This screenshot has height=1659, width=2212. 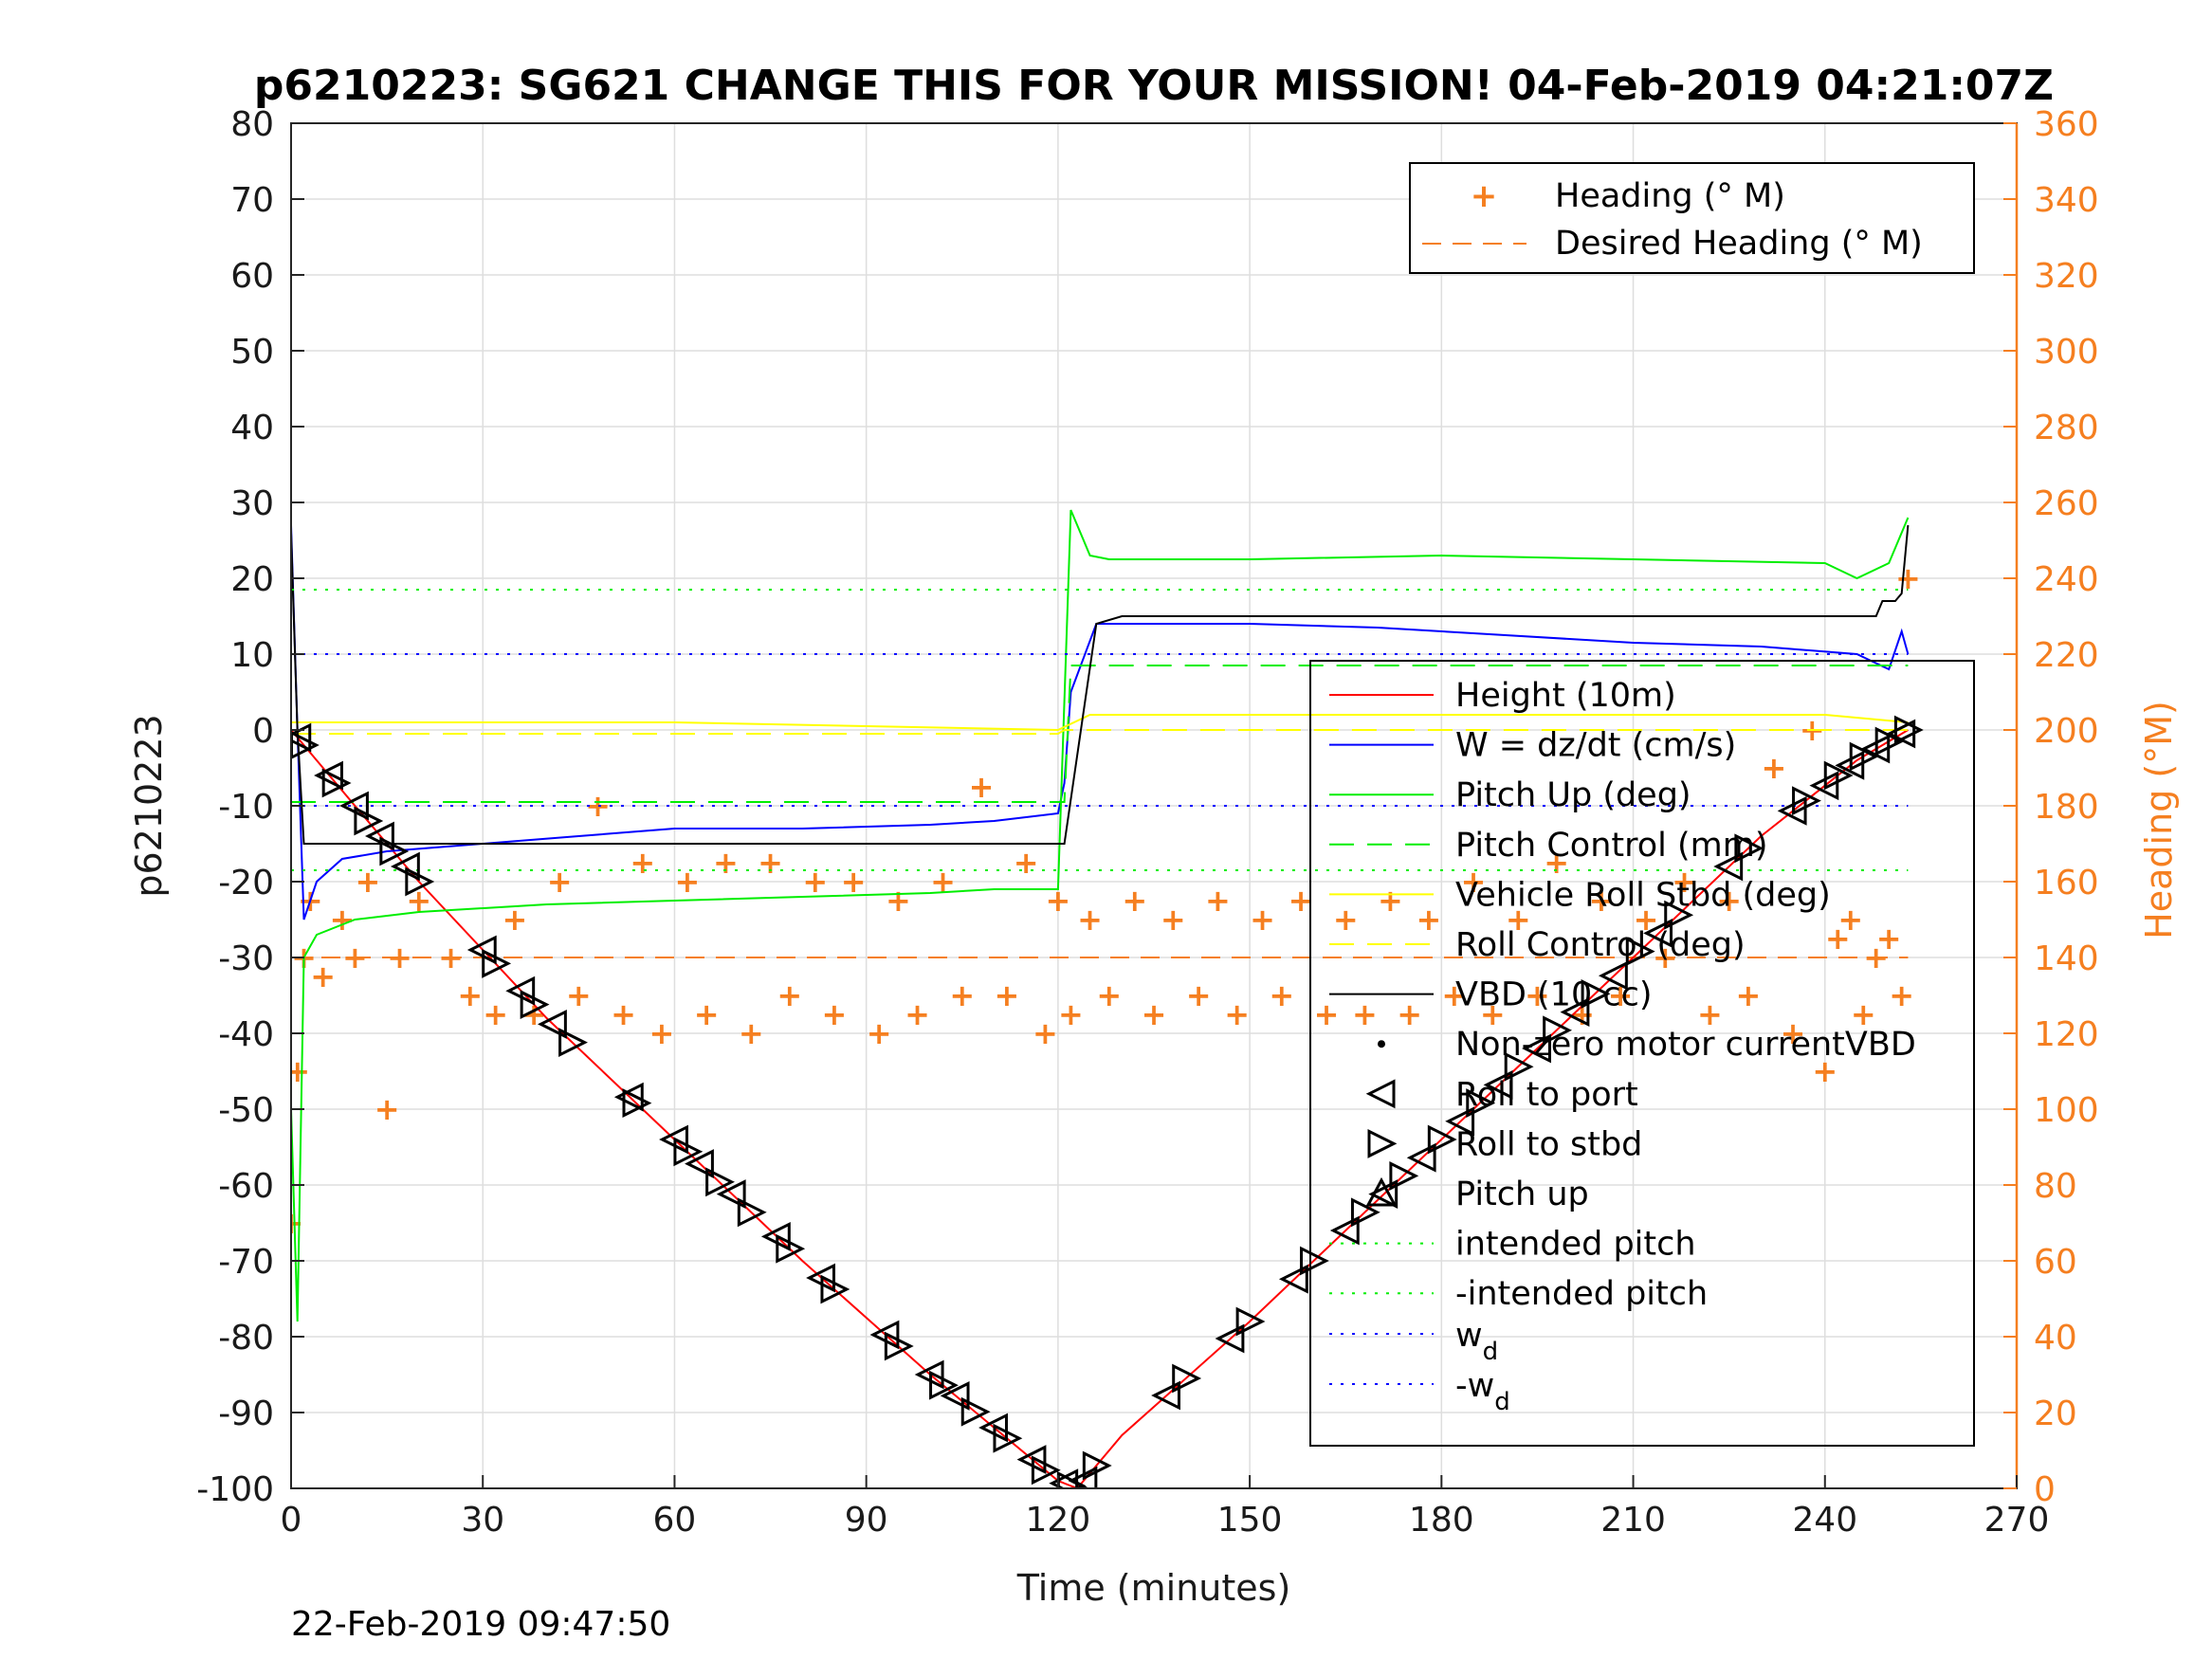 I want to click on legend-entry-label: Pitch Control (mm), so click(x=1611, y=846).